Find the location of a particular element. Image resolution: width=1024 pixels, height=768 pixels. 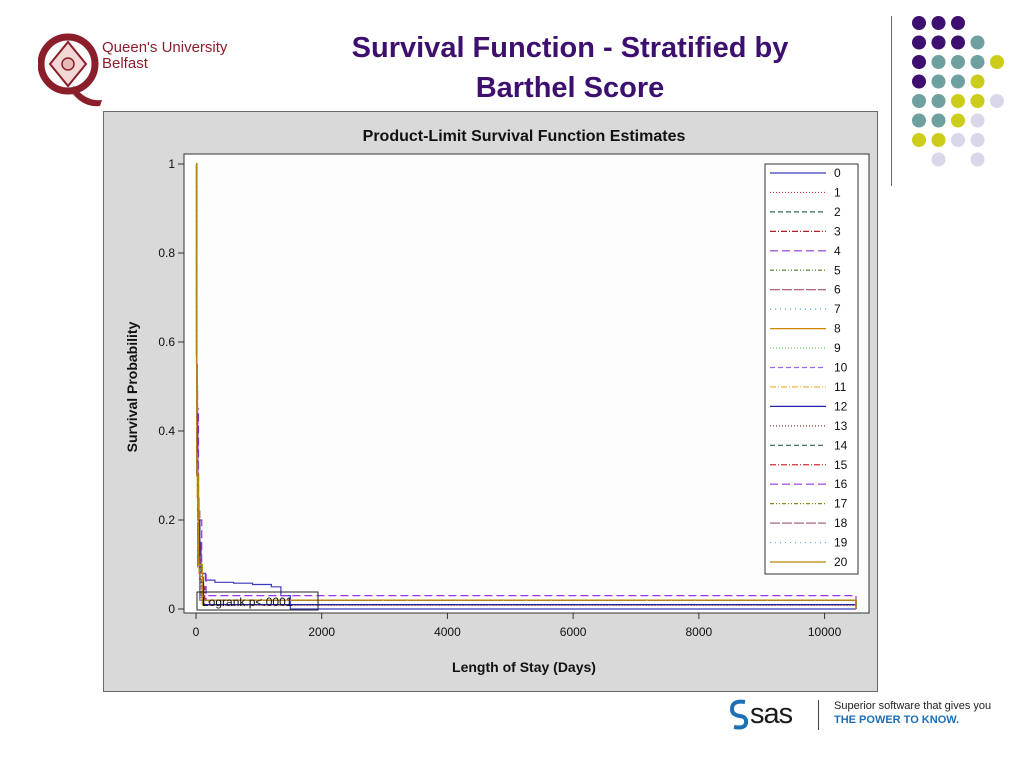

legend-label-20: 20 is located at coordinates (841, 562).